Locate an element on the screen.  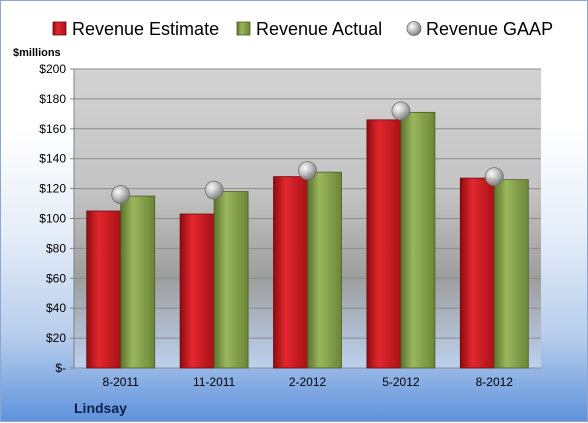
y-tick-label: $160 is located at coordinates (52, 129).